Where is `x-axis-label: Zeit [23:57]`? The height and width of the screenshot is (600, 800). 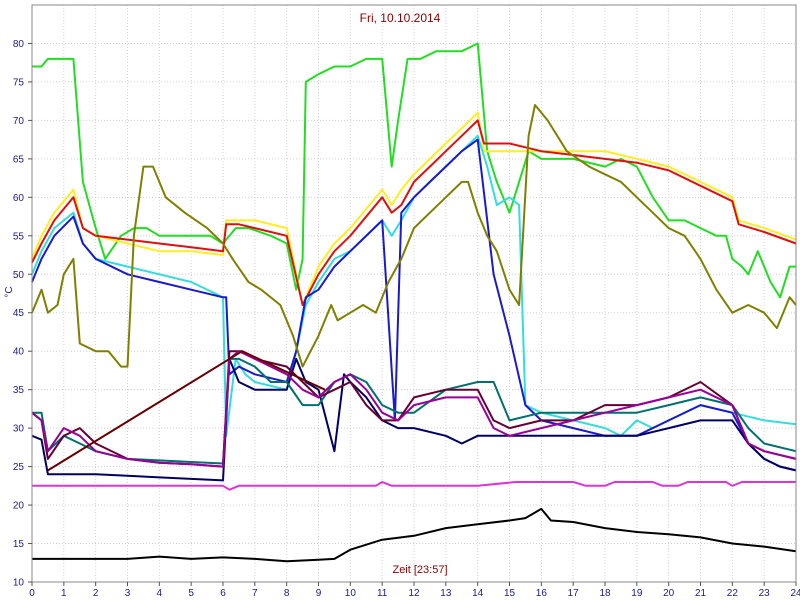 x-axis-label: Zeit [23:57] is located at coordinates (419, 570).